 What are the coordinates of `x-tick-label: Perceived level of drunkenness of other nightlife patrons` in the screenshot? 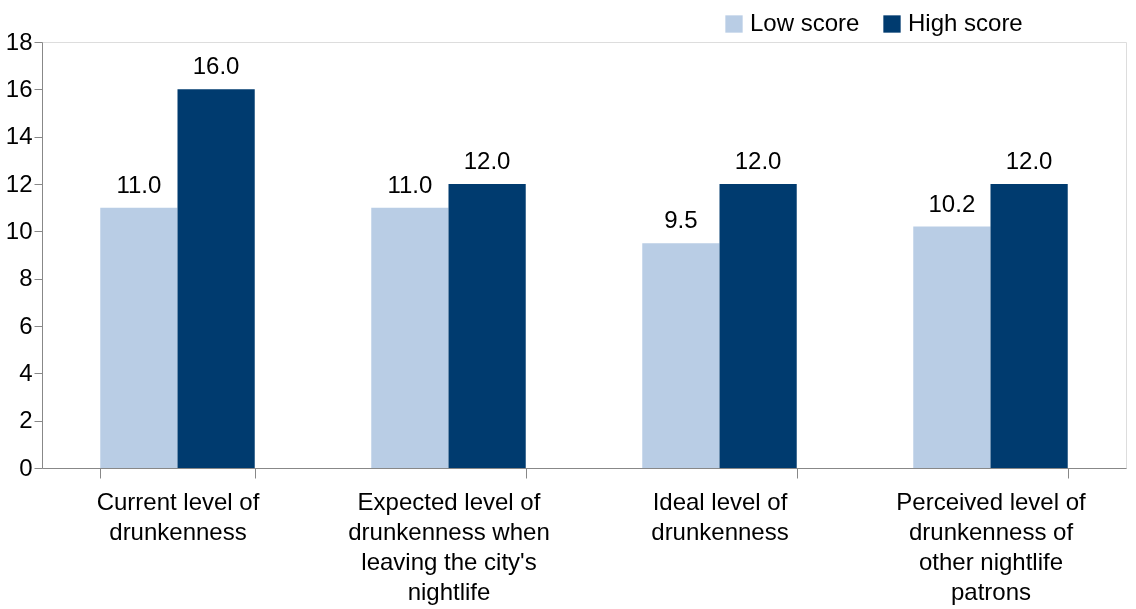 It's located at (991, 546).